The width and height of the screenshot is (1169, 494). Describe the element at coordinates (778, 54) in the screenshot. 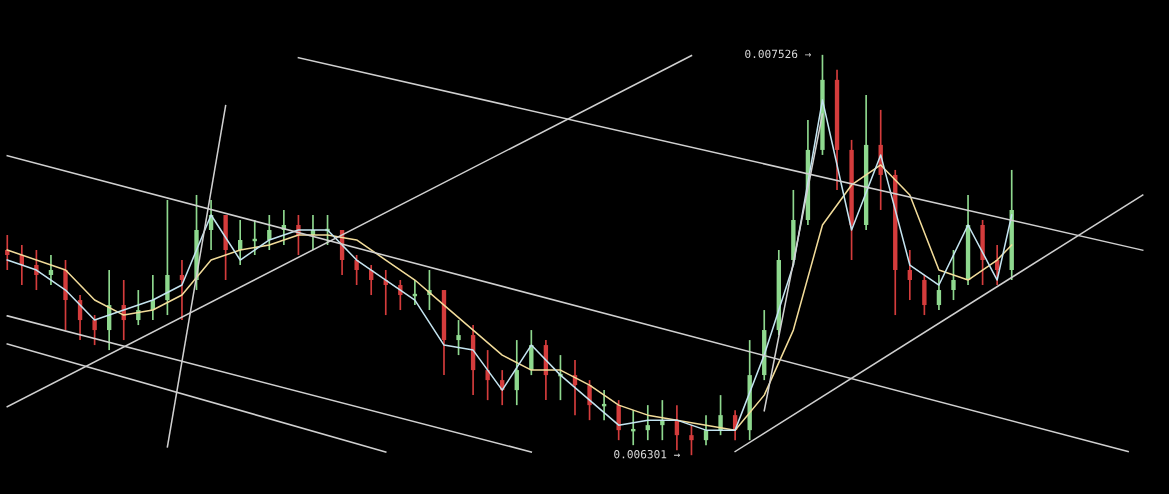

I see `annotation: 0.007526 →` at that location.